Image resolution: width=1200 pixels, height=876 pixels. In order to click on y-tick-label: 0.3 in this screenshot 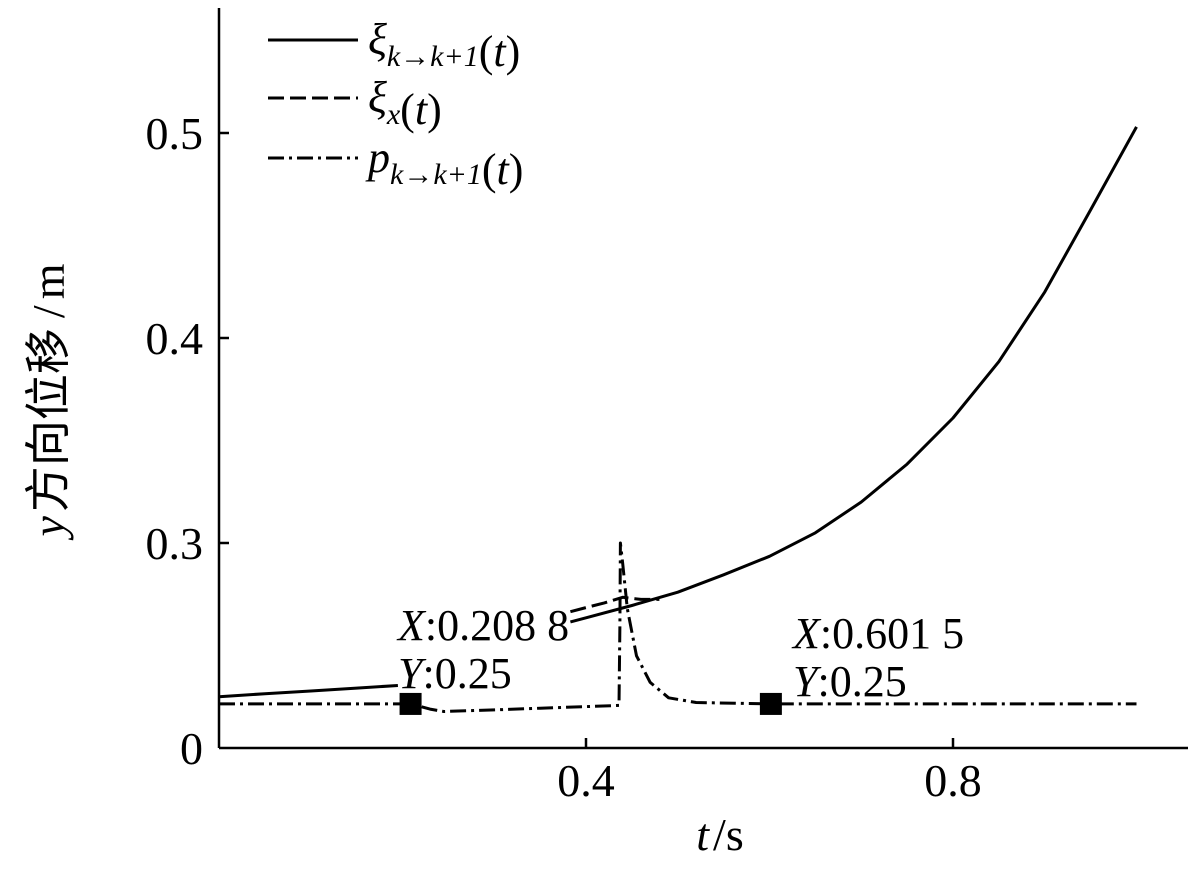, I will do `click(175, 543)`.